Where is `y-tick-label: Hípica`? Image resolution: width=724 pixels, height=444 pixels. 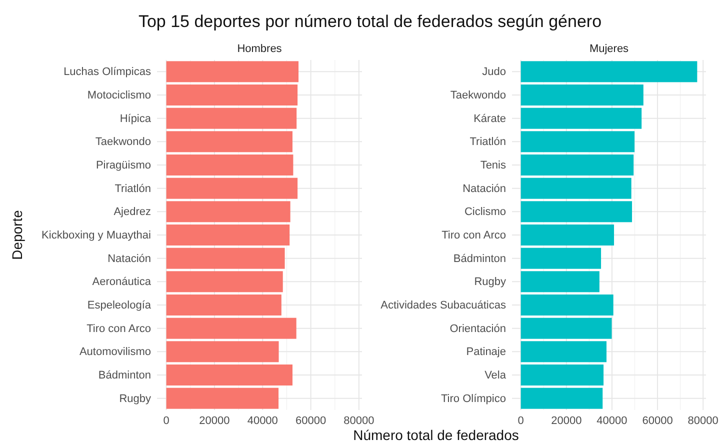
y-tick-label: Hípica is located at coordinates (136, 118).